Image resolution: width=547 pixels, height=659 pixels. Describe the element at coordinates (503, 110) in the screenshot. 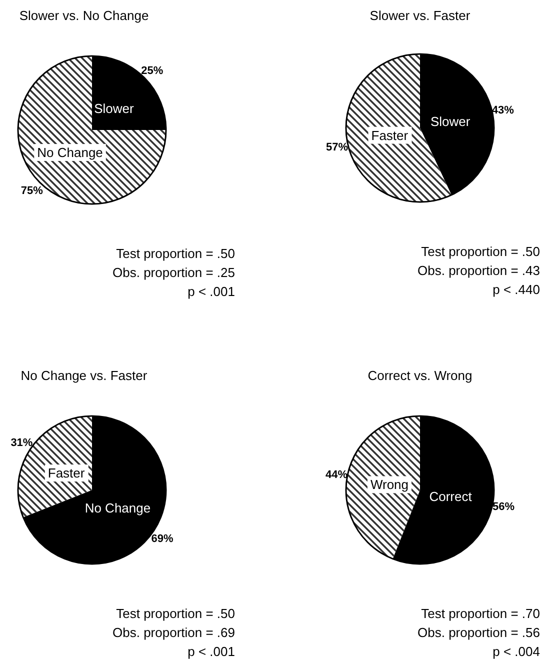

I see `data-label: 43%` at that location.